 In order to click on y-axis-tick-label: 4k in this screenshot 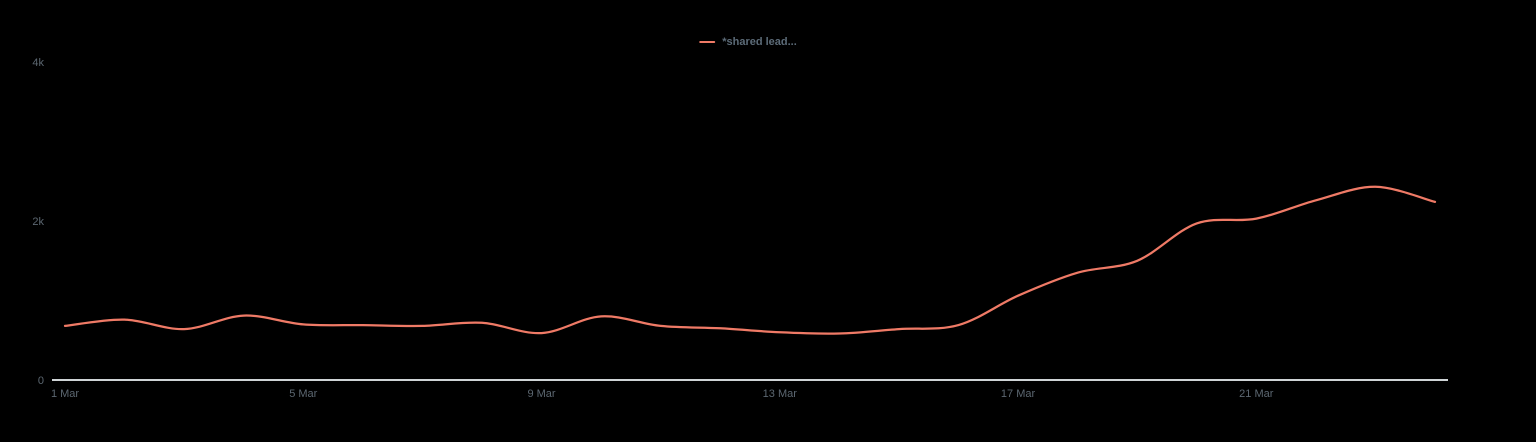, I will do `click(38, 63)`.